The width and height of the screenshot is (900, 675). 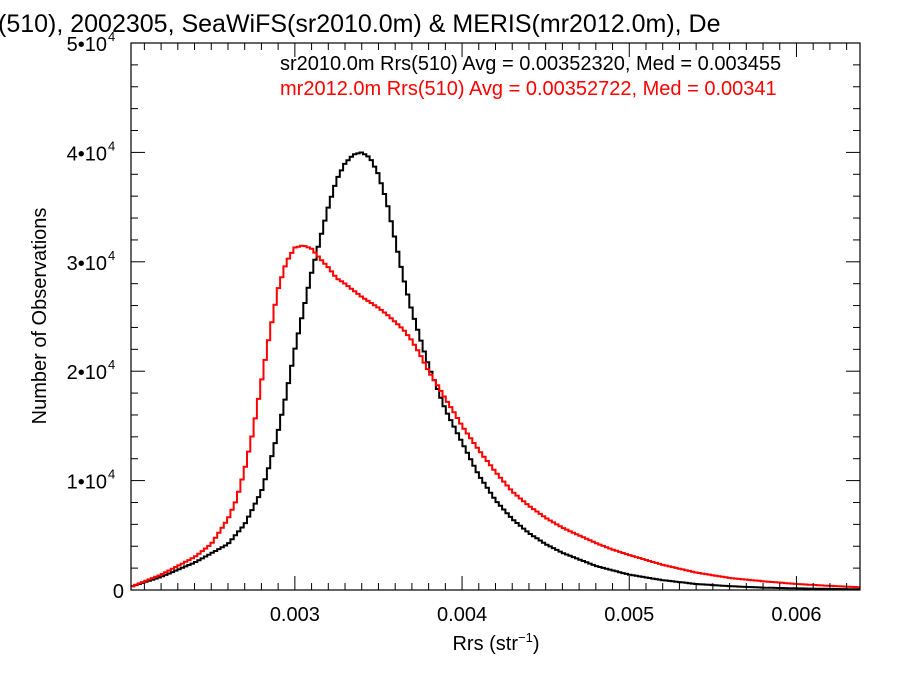 I want to click on y-tick-label-base: 0, so click(x=118, y=592).